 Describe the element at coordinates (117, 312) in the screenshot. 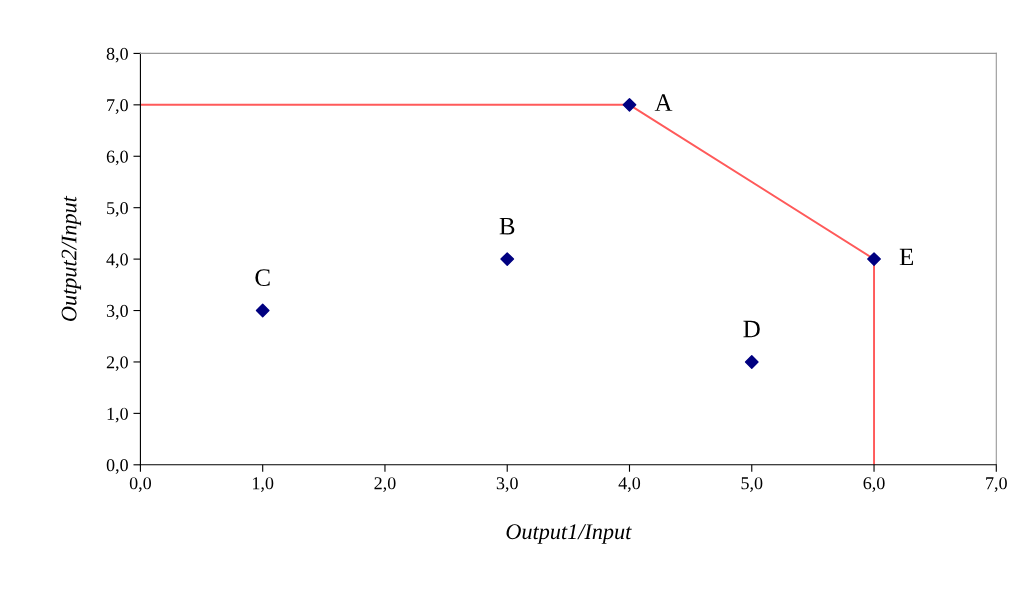

I see `y-tick-label: 3,0` at that location.